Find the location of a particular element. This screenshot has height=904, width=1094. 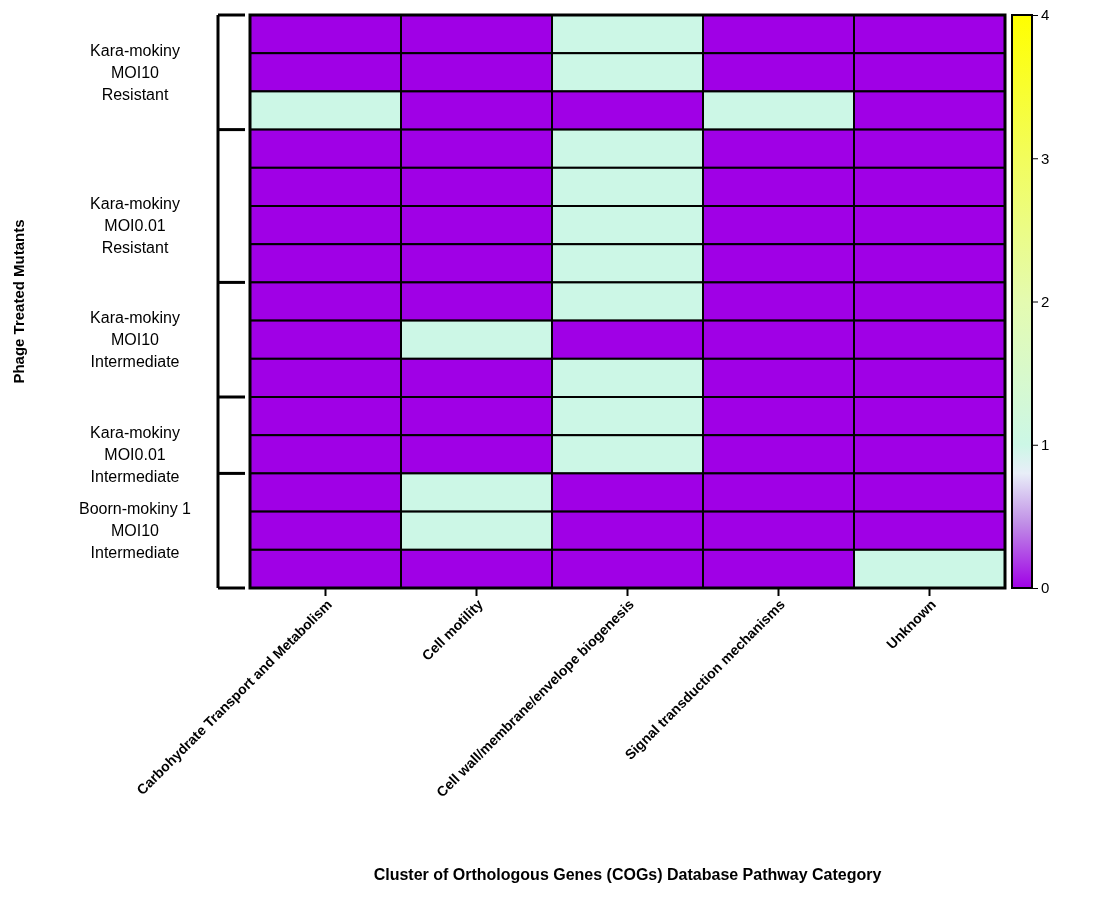

color-bar-label: 1 is located at coordinates (1045, 445).